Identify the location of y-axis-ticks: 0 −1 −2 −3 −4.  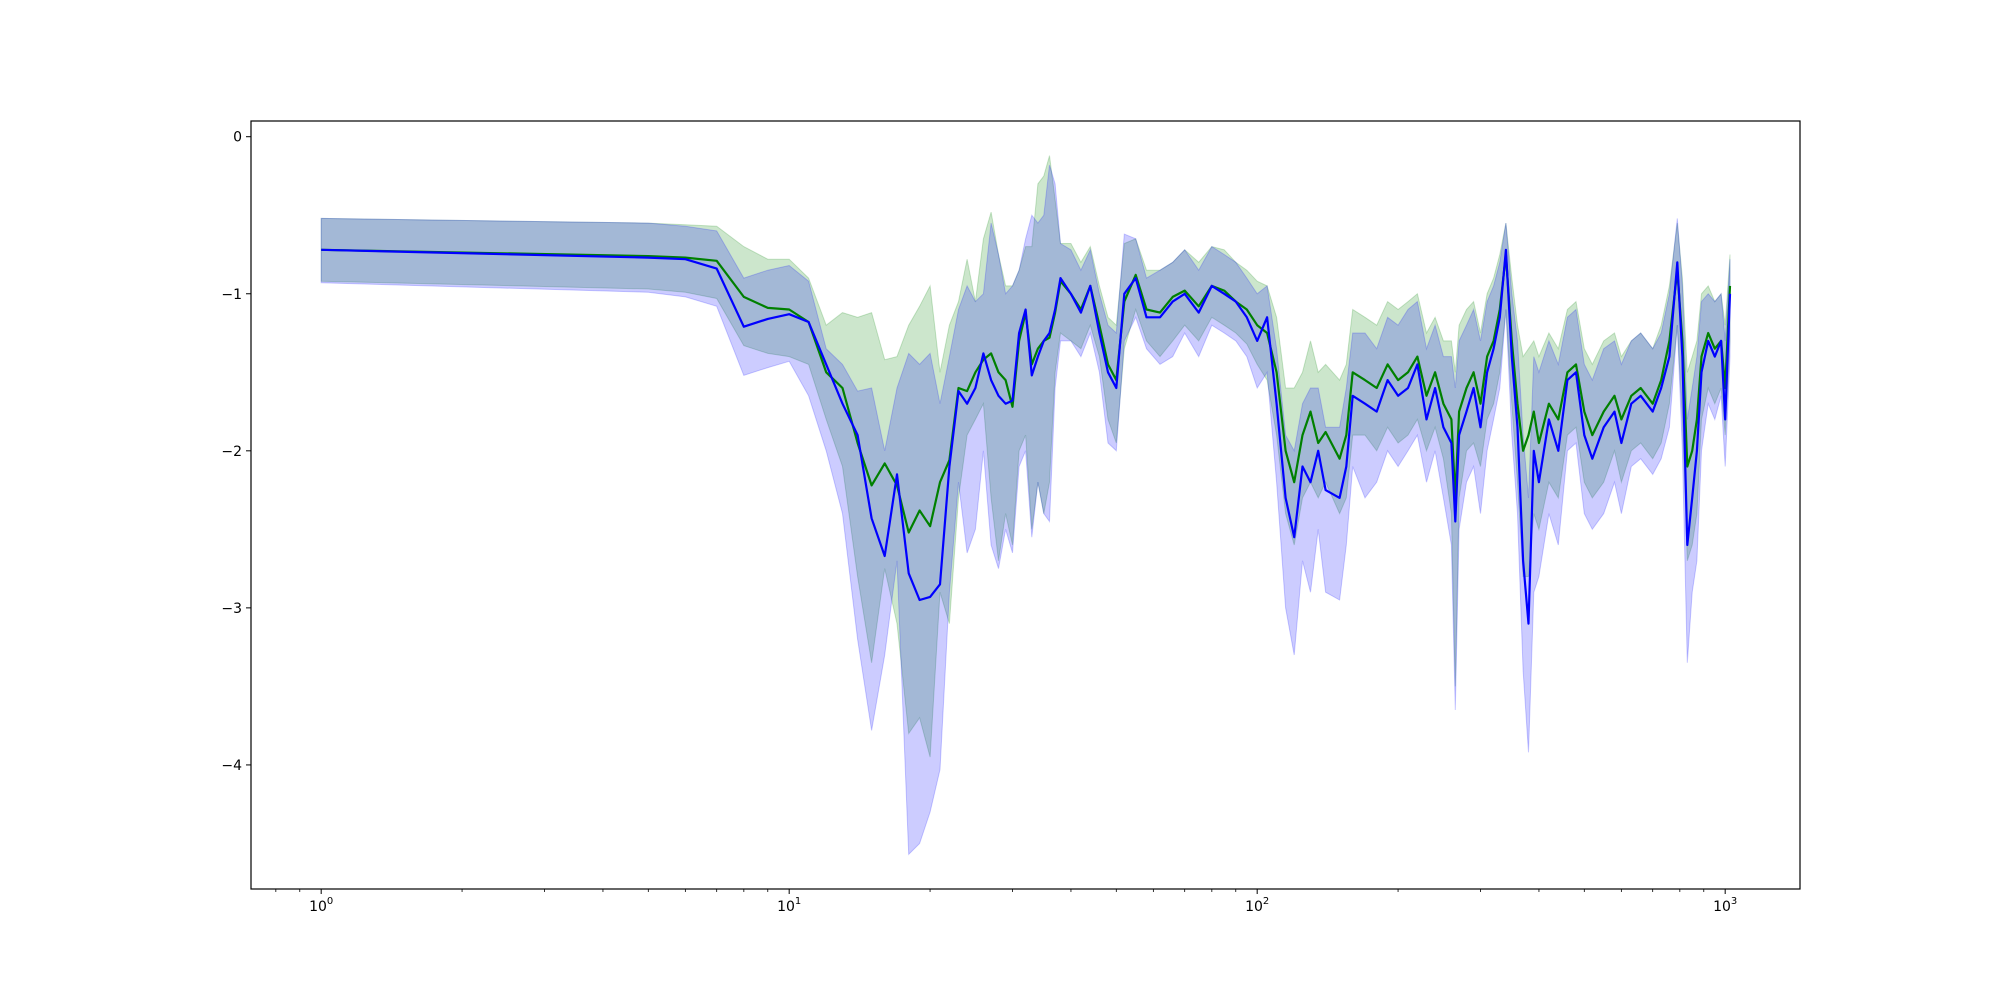
(236, 452).